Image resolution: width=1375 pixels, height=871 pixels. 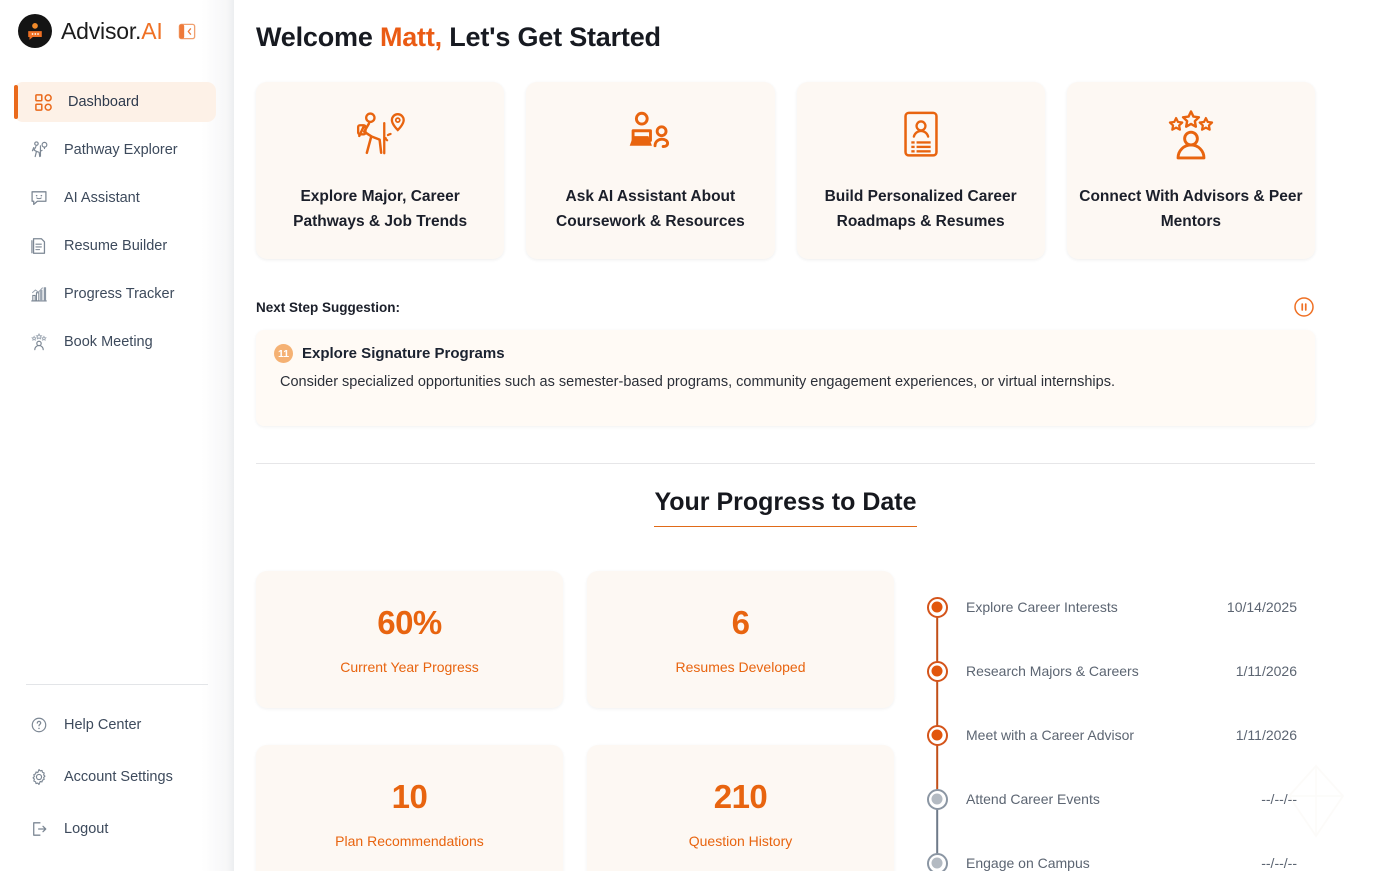 I want to click on greeting-prefix: Welcome, so click(x=318, y=37).